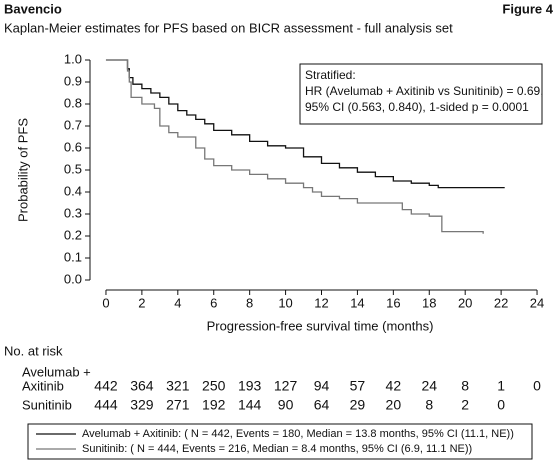 The width and height of the screenshot is (559, 463). I want to click on risk-count: 329, so click(142, 405).